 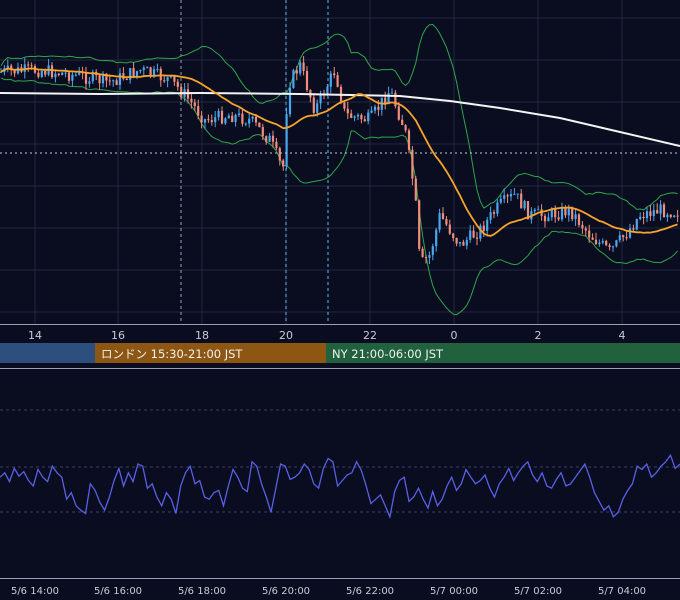 I want to click on session-bar: ロンドン 15:30-21:00 JST NY 21:00-06:00 JST, so click(x=340, y=353).